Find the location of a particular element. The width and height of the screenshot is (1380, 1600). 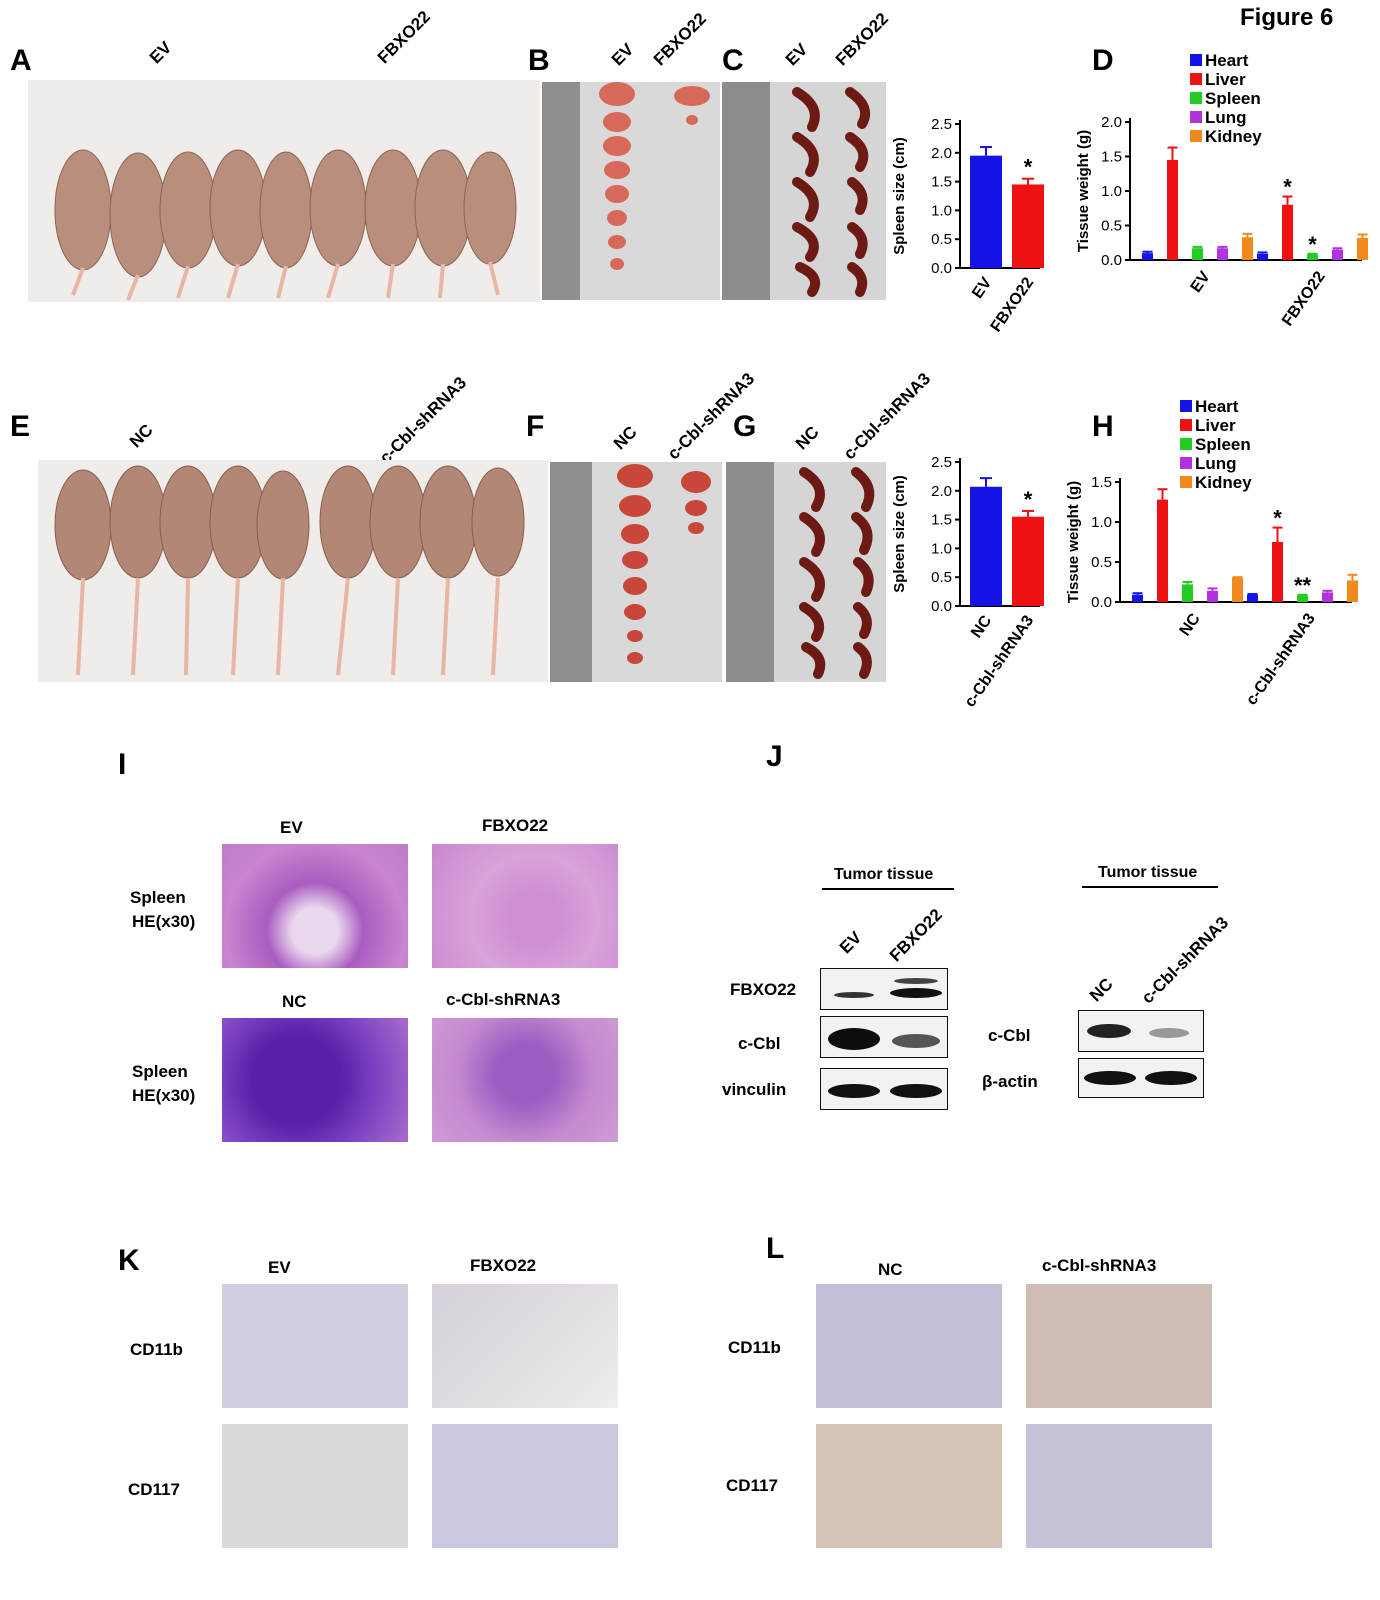

ihc-col-ev: EV is located at coordinates (279, 1267).